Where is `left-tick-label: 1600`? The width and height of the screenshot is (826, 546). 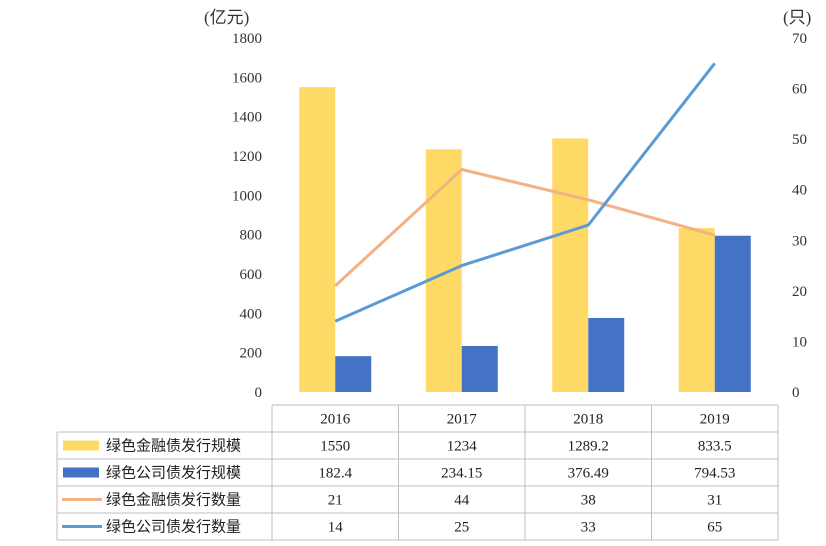
left-tick-label: 1600 is located at coordinates (247, 78).